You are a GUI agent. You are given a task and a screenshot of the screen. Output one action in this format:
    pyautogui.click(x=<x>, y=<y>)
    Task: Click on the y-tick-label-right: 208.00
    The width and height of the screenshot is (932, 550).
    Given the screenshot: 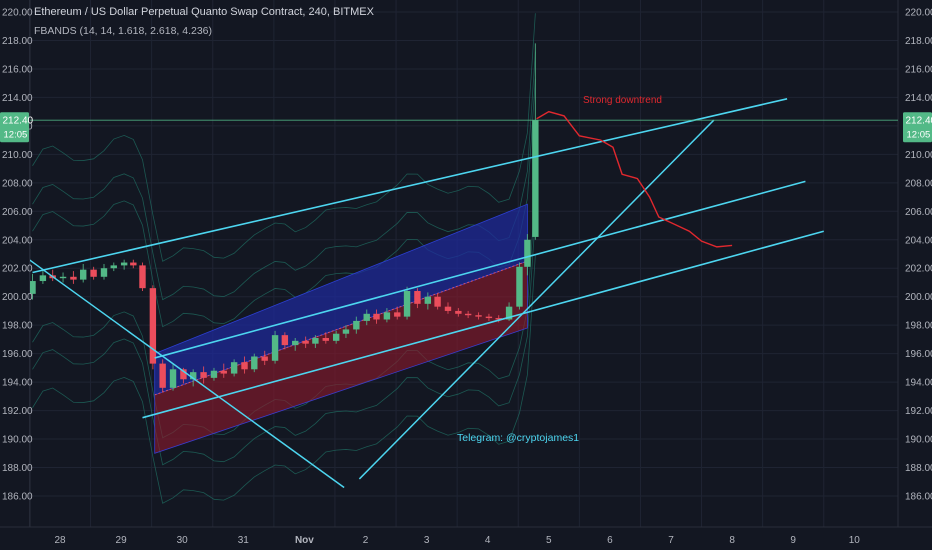 What is the action you would take?
    pyautogui.click(x=918, y=183)
    